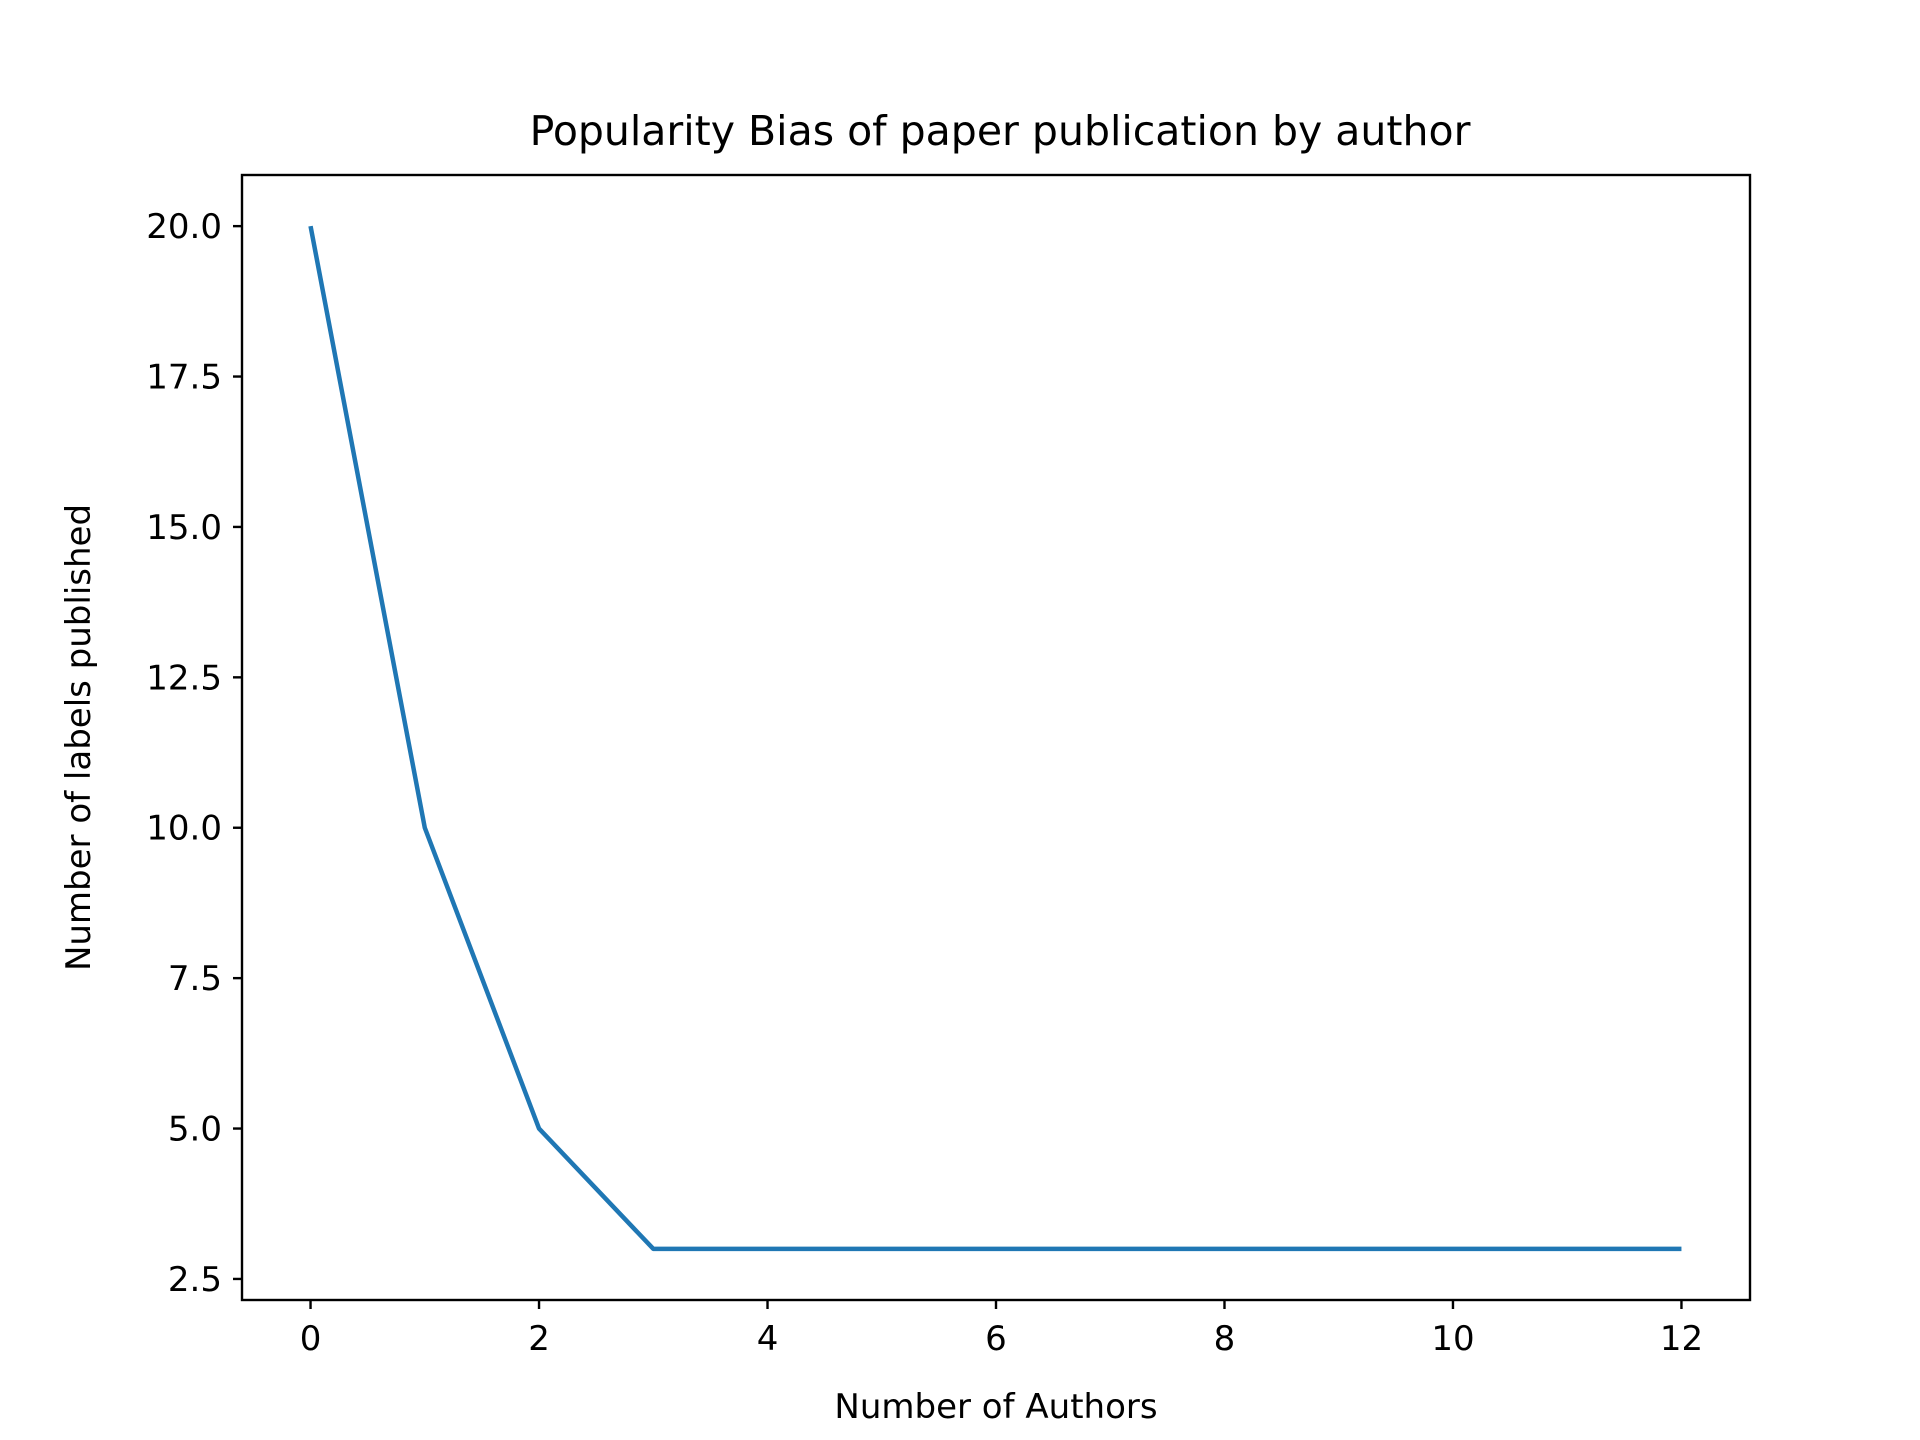  What do you see at coordinates (768, 1339) in the screenshot?
I see `x-tick-label: 4` at bounding box center [768, 1339].